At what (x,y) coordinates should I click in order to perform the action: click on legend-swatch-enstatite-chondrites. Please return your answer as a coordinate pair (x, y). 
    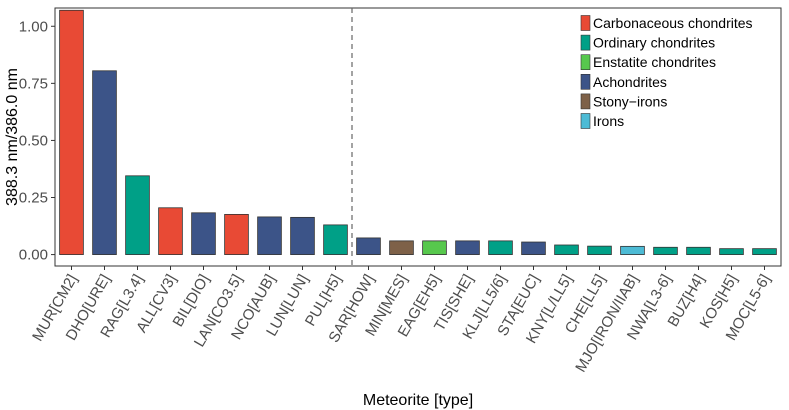
    Looking at the image, I should click on (585, 62).